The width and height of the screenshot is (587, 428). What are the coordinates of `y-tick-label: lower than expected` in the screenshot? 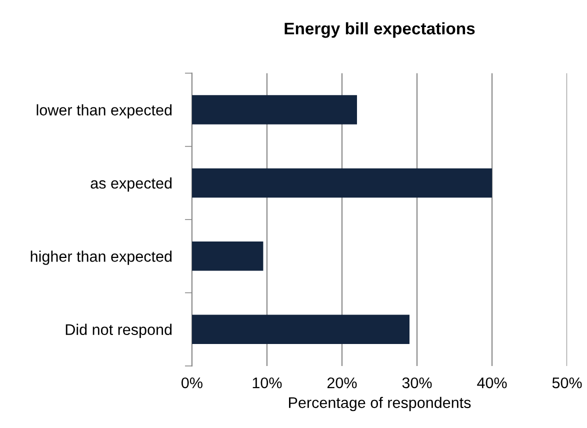 It's located at (104, 111).